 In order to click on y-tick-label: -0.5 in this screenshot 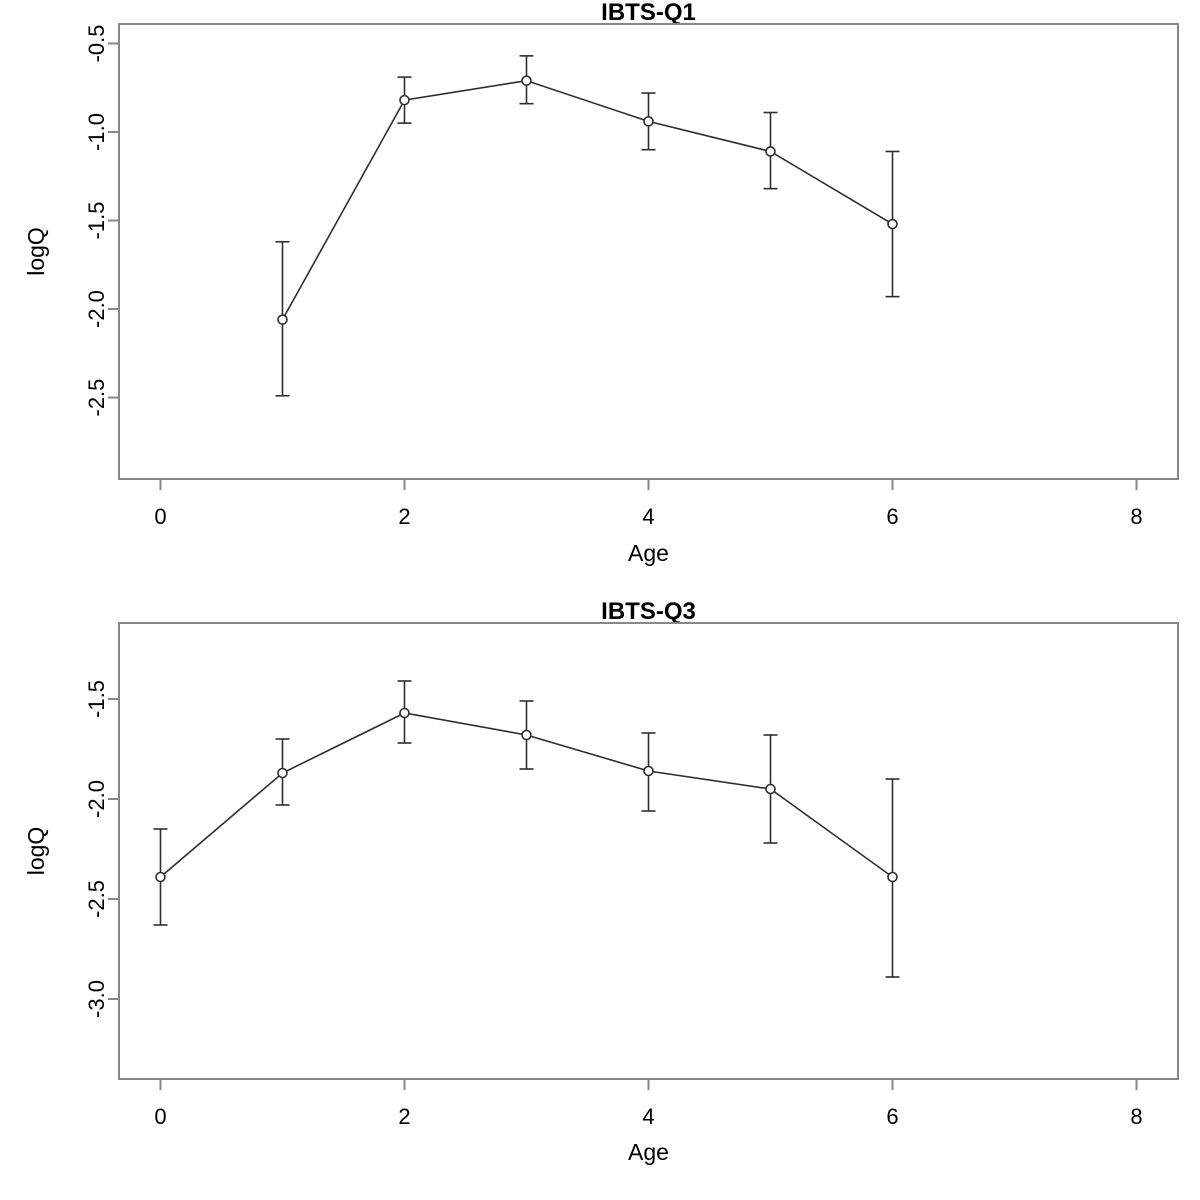, I will do `click(96, 44)`.